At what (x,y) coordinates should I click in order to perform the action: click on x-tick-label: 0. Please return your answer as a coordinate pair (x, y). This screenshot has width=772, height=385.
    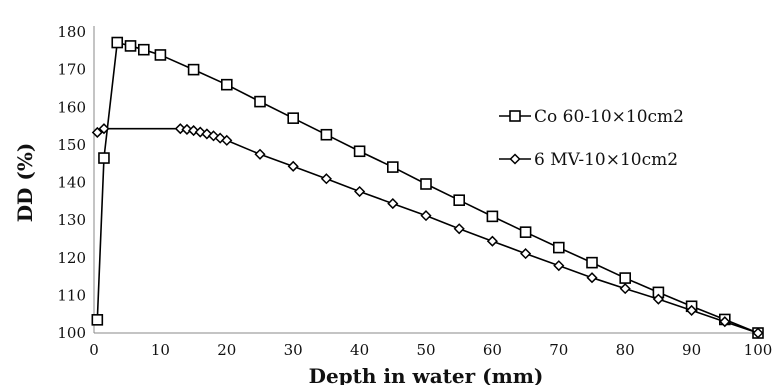
    Looking at the image, I should click on (94, 350).